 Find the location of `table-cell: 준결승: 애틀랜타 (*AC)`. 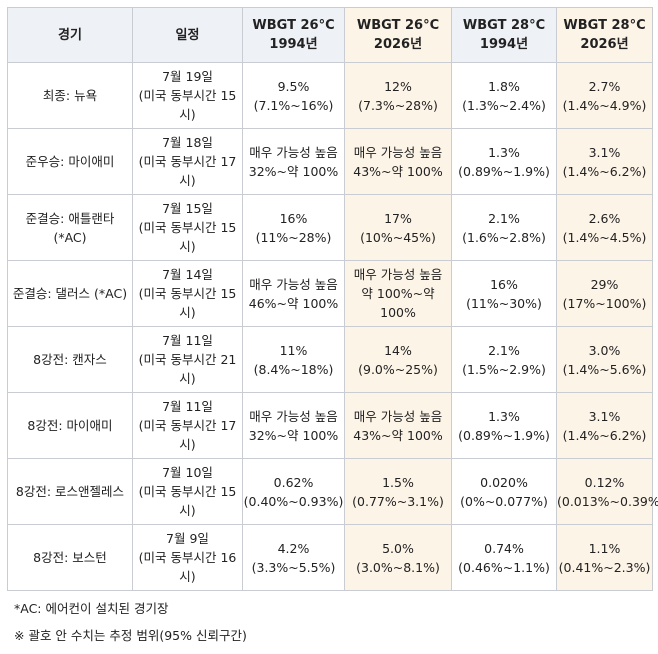

table-cell: 준결승: 애틀랜타 (*AC) is located at coordinates (70, 227).